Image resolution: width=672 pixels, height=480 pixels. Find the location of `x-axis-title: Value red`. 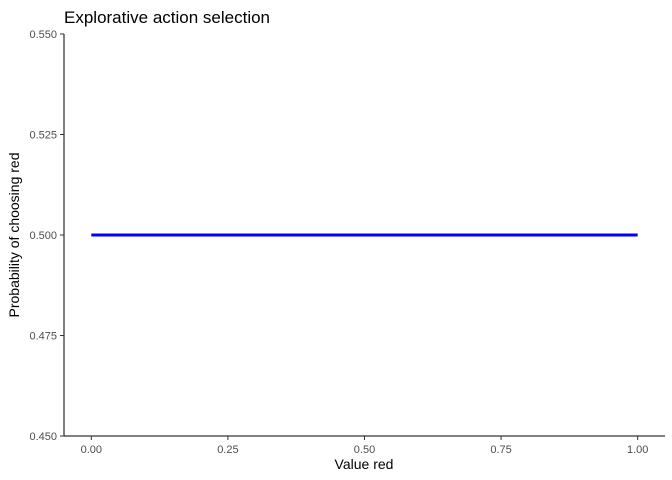

x-axis-title: Value red is located at coordinates (364, 464).